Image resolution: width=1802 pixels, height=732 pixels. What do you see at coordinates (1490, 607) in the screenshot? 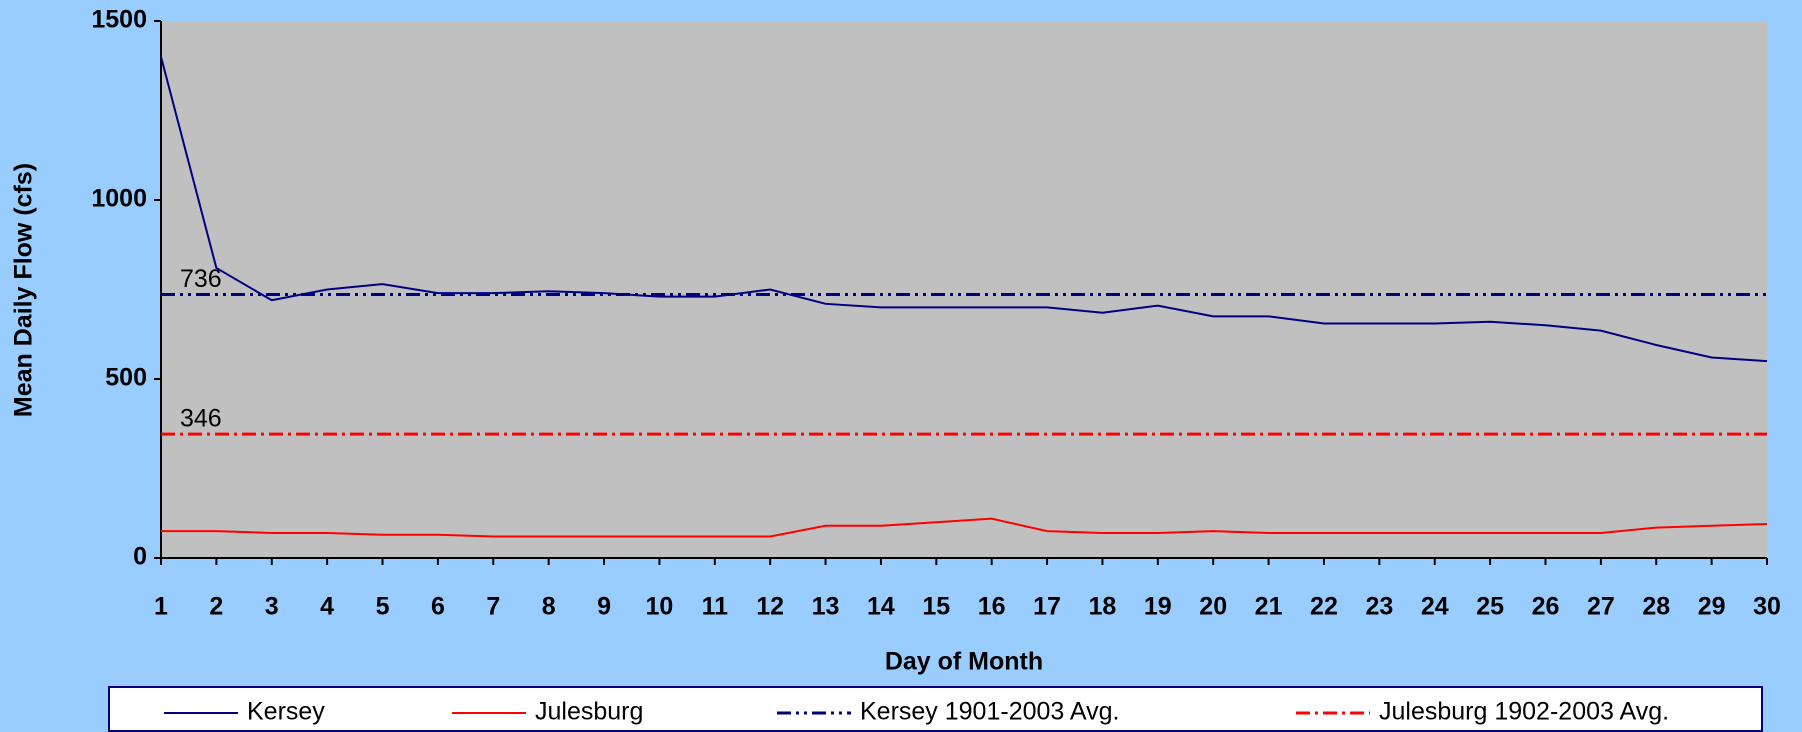
I see `x-tick-label: 25` at bounding box center [1490, 607].